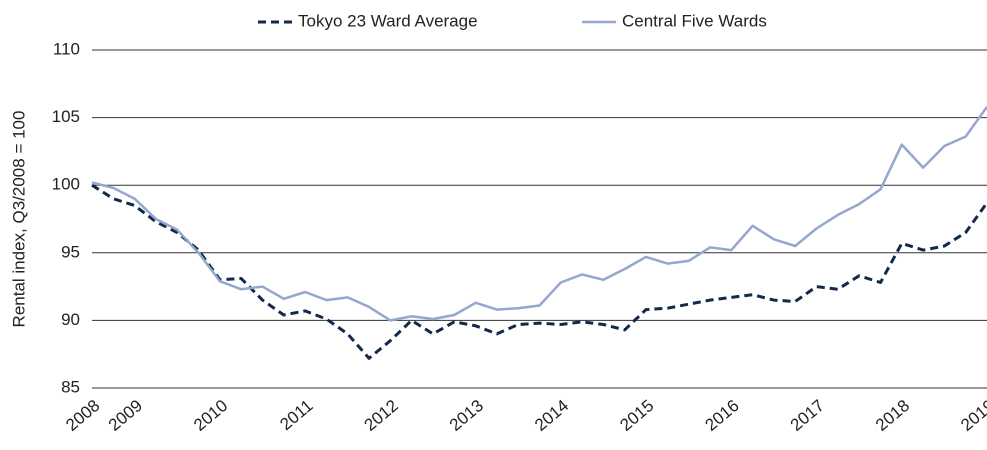 This screenshot has width=987, height=450. What do you see at coordinates (722, 415) in the screenshot?
I see `x-tick-label: 2016` at bounding box center [722, 415].